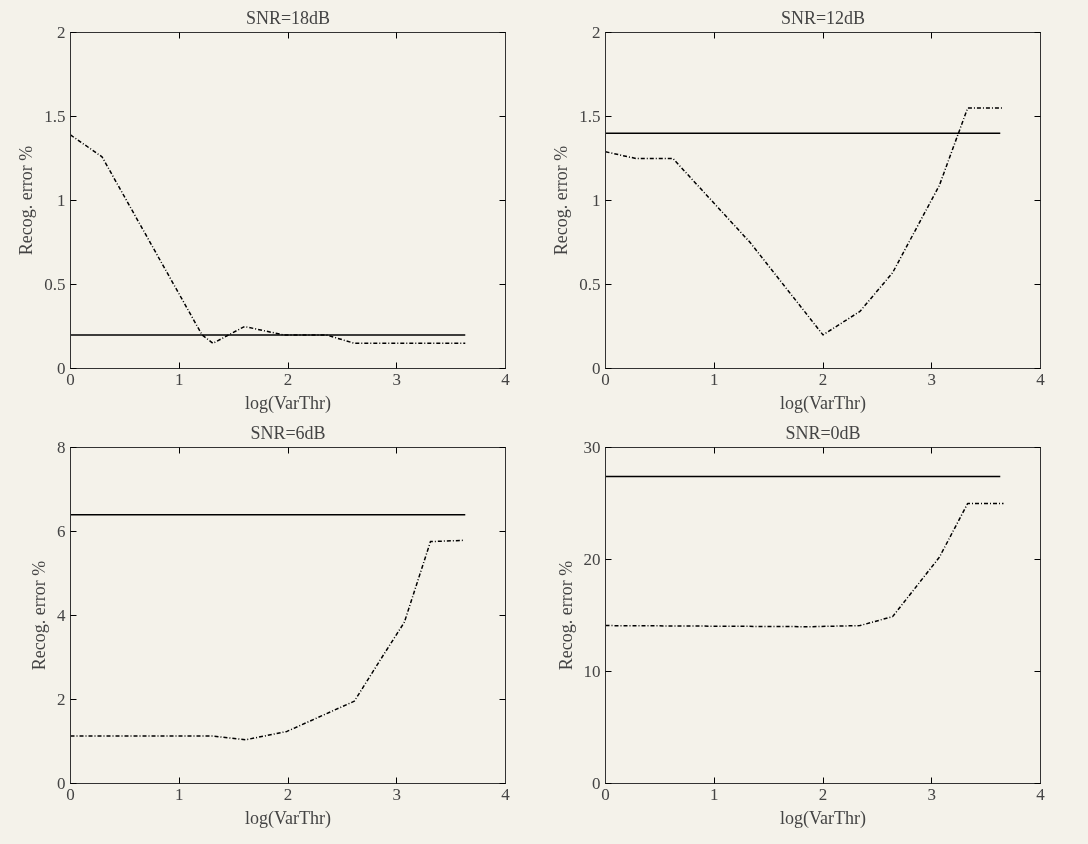 The image size is (1088, 844). Describe the element at coordinates (288, 432) in the screenshot. I see `chart-title: SNR=6dB` at that location.